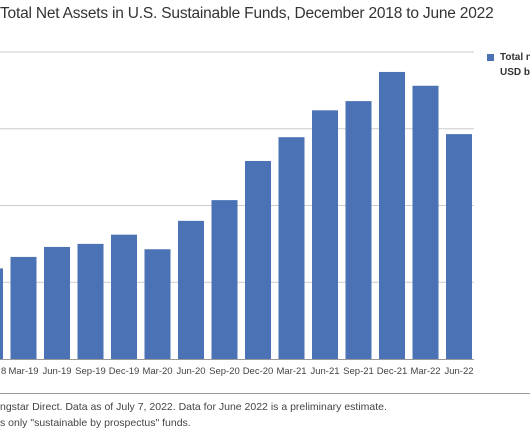 This screenshot has width=530, height=442. I want to click on x-tick-label: Sep-20, so click(224, 371).